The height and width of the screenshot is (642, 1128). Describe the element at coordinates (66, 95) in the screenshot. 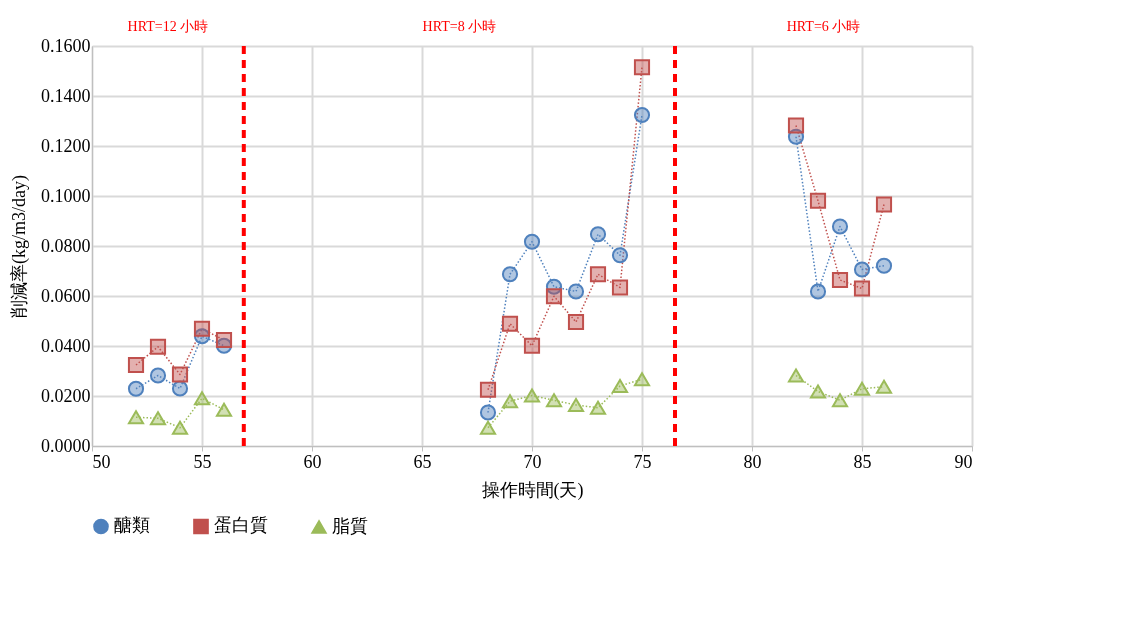

I see `y-tick-label: 0.1400` at that location.